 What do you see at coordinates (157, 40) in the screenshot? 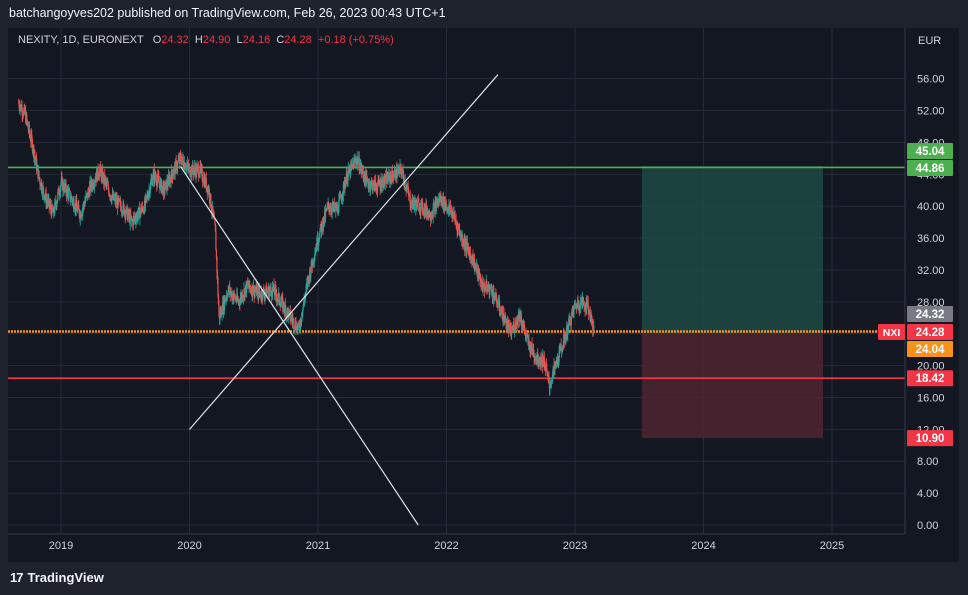
I see `legend-open-label: O` at bounding box center [157, 40].